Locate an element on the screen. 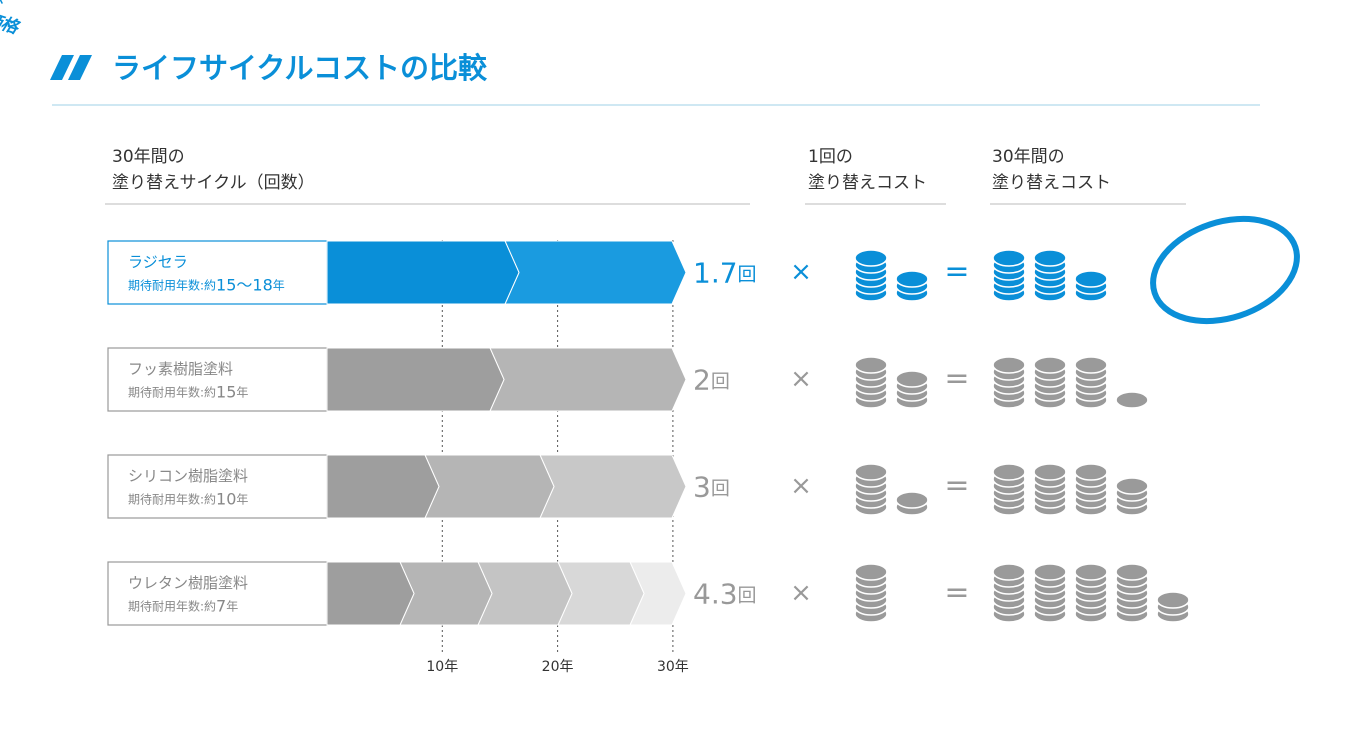 This screenshot has height=733, width=1354. column-header: 1回の is located at coordinates (830, 157).